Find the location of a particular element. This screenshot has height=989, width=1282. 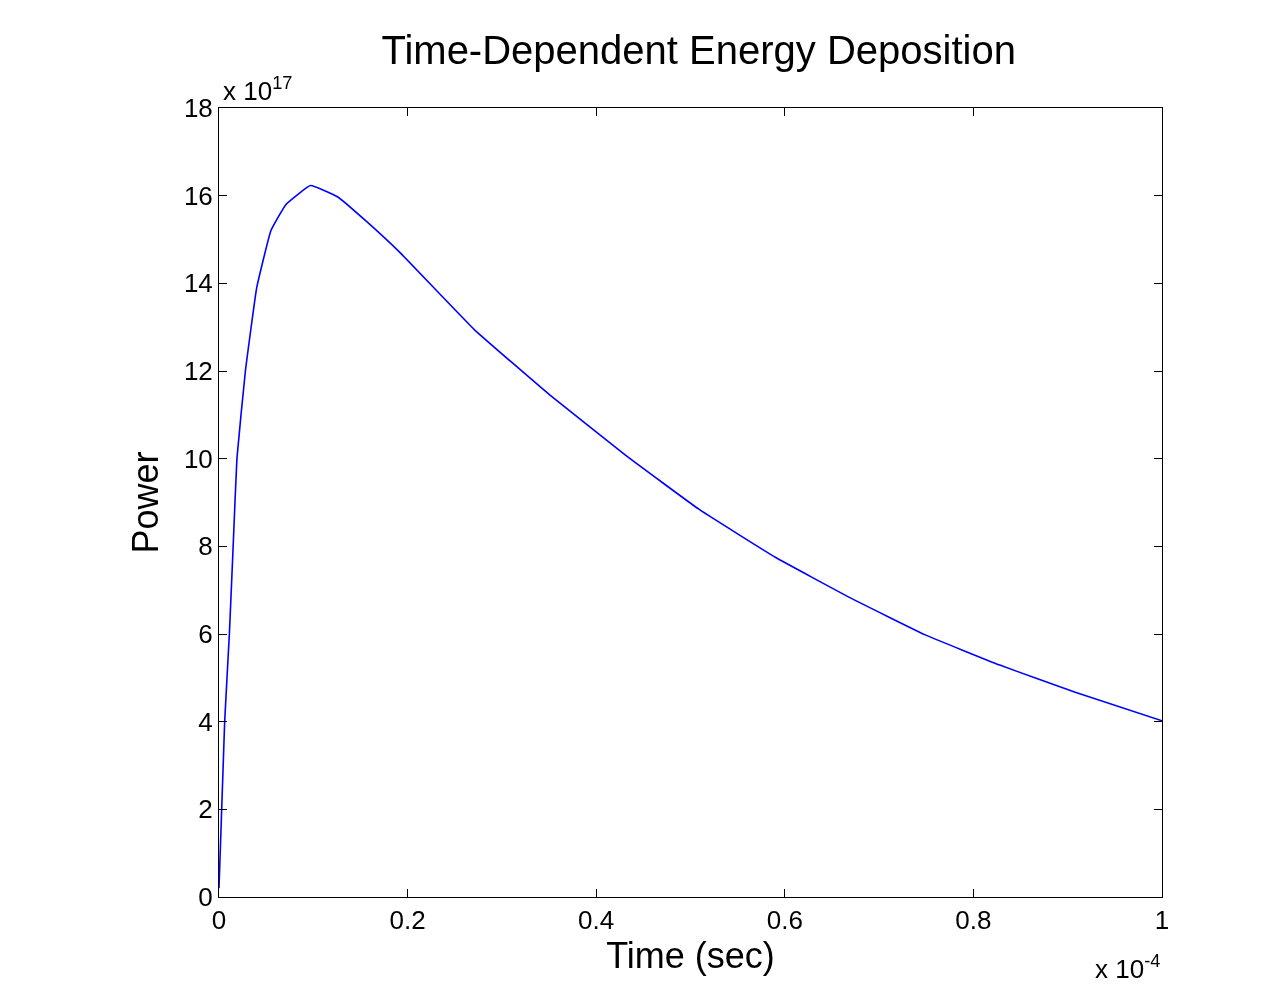

y-axis-title: Power is located at coordinates (145, 502).